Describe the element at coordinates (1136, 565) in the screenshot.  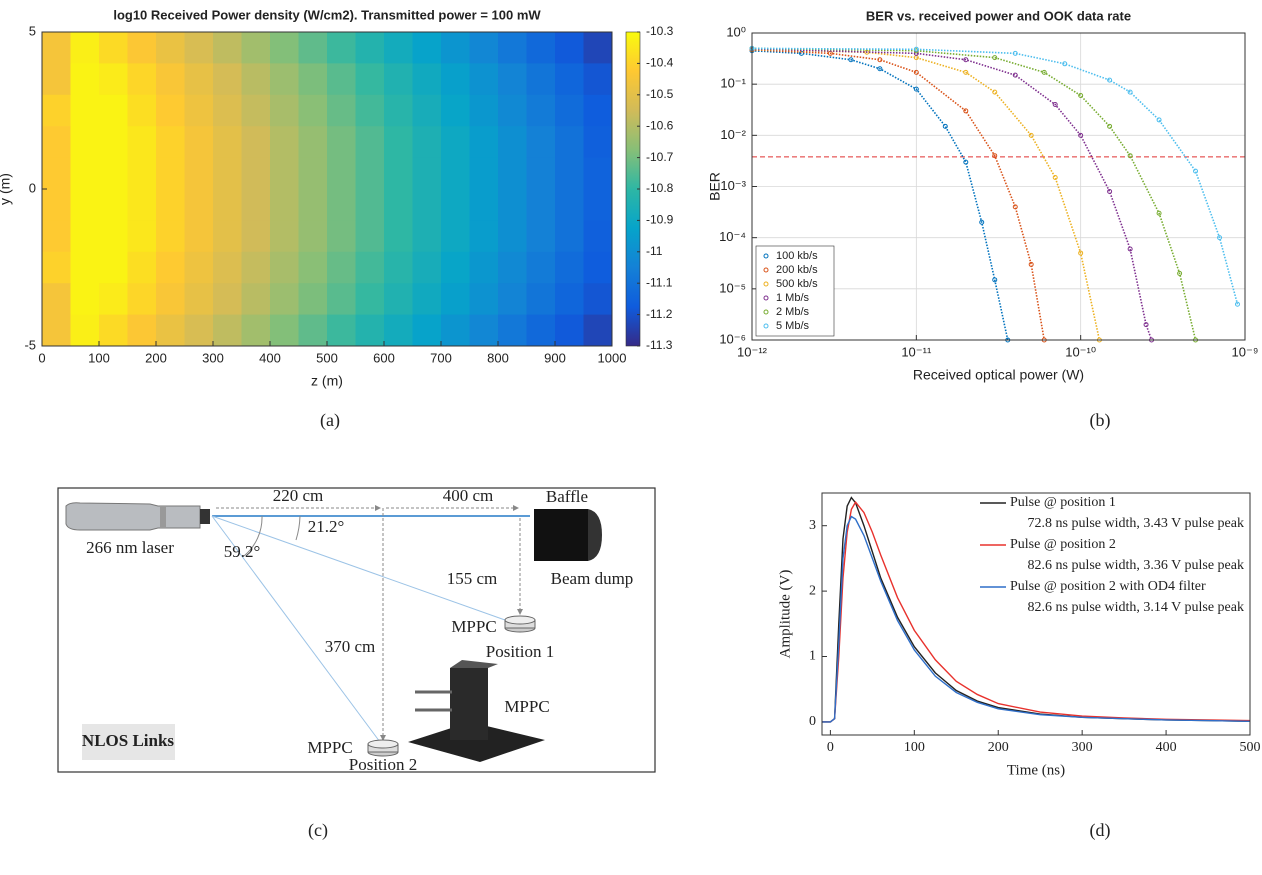
I see `legend-description: 82.6 ns pulse width, 3.36 V pulse peak` at that location.